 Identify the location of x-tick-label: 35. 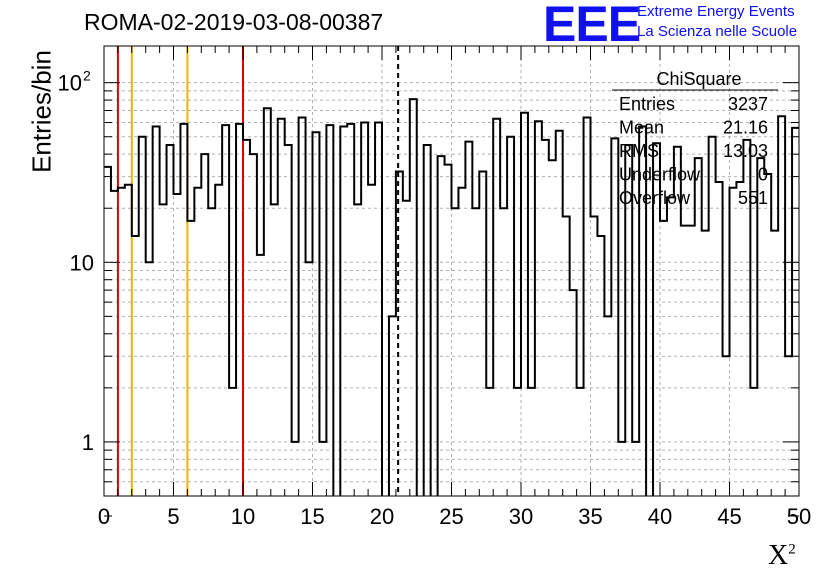
(590, 516).